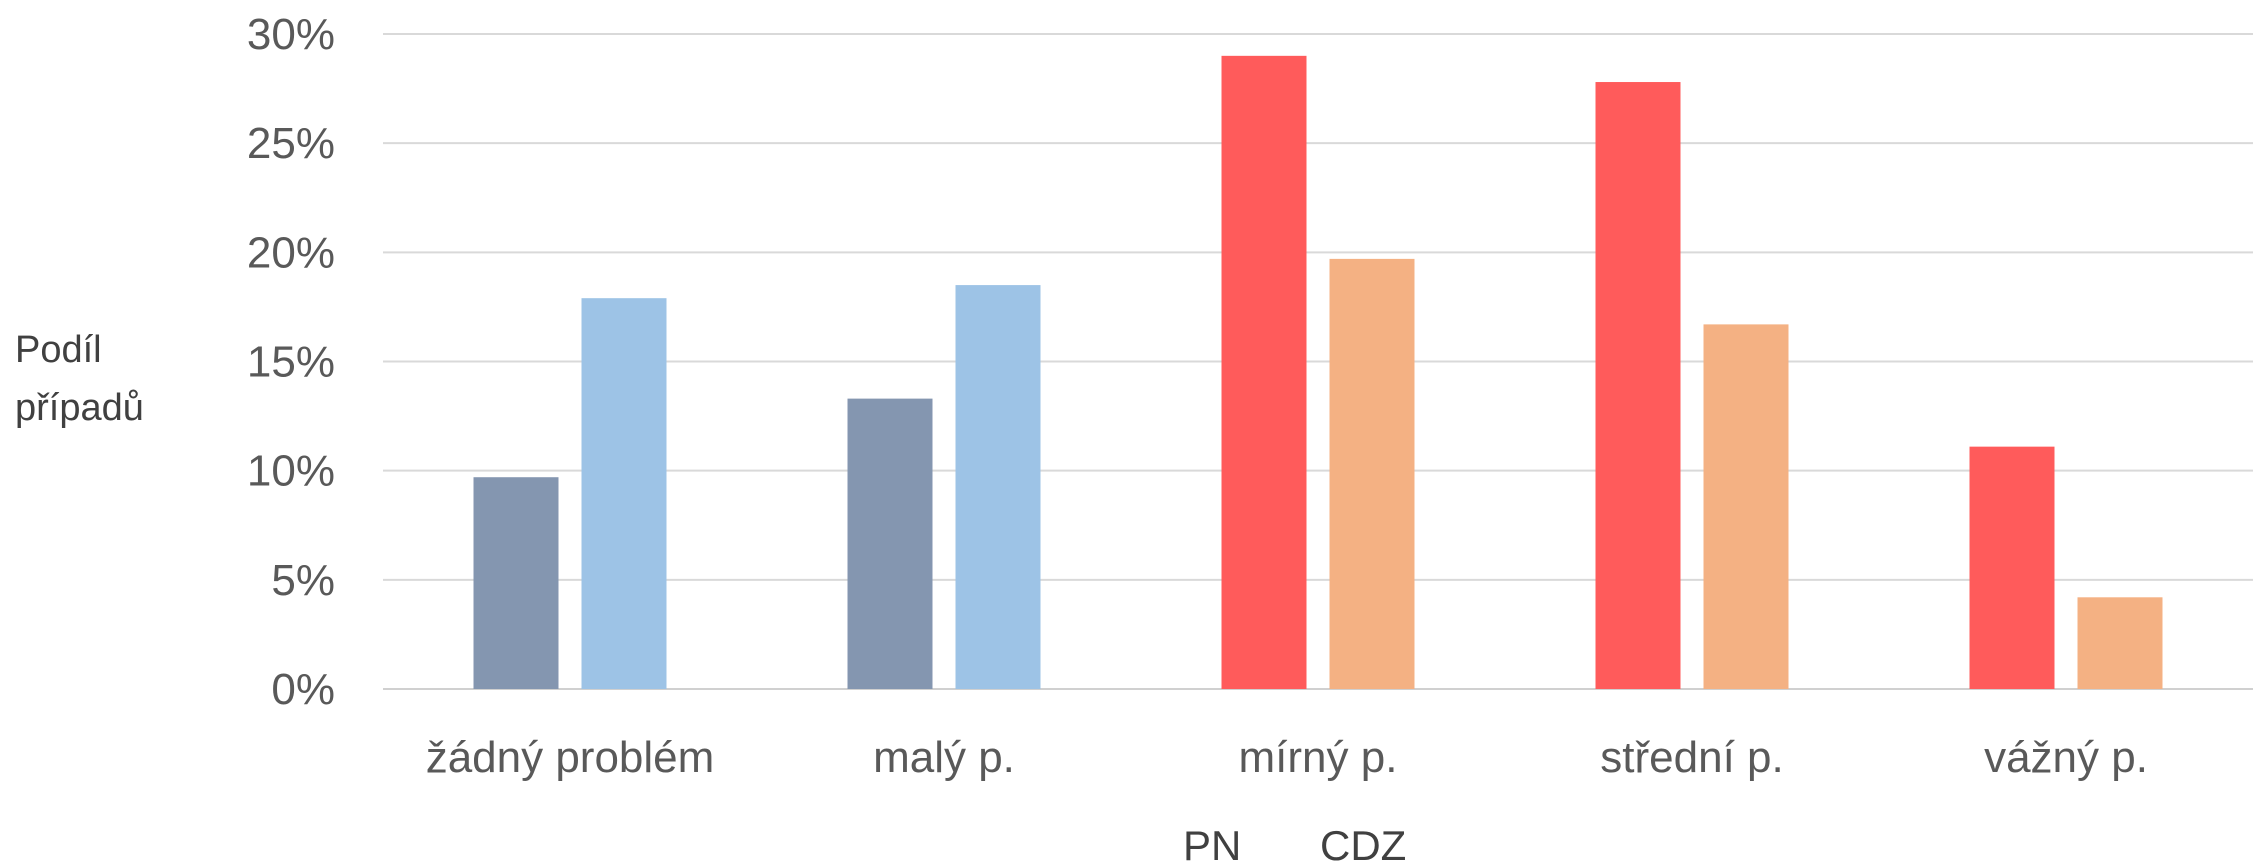 Image resolution: width=2253 pixels, height=865 pixels. What do you see at coordinates (1212, 843) in the screenshot?
I see `legend-item-pn: PN` at bounding box center [1212, 843].